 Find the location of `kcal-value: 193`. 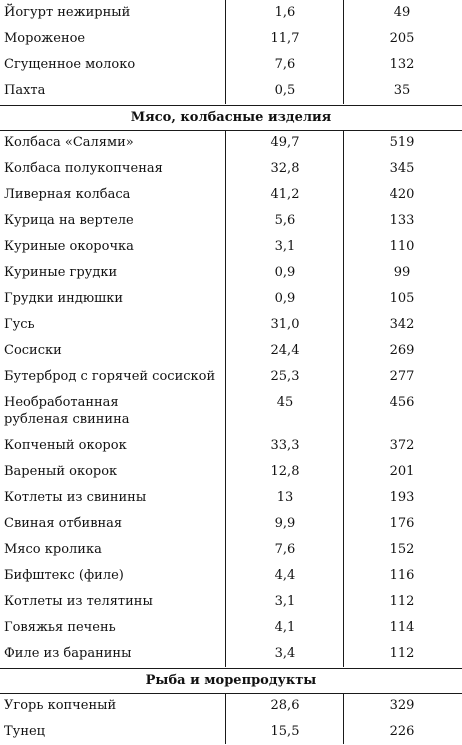

kcal-value: 193 is located at coordinates (402, 497).